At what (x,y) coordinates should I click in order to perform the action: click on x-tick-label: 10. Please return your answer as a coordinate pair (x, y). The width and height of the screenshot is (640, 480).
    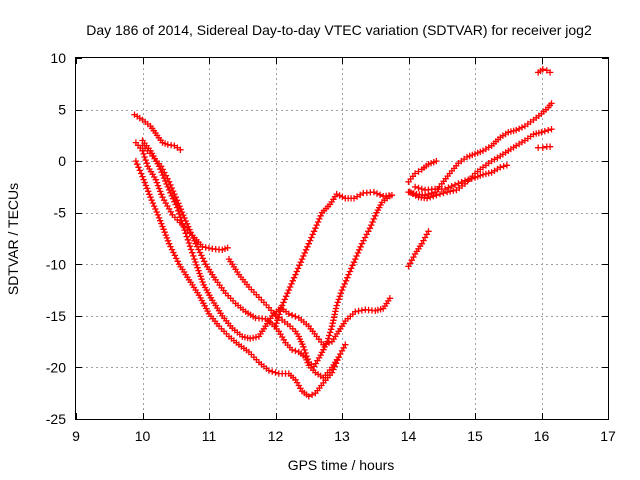
    Looking at the image, I should click on (143, 436).